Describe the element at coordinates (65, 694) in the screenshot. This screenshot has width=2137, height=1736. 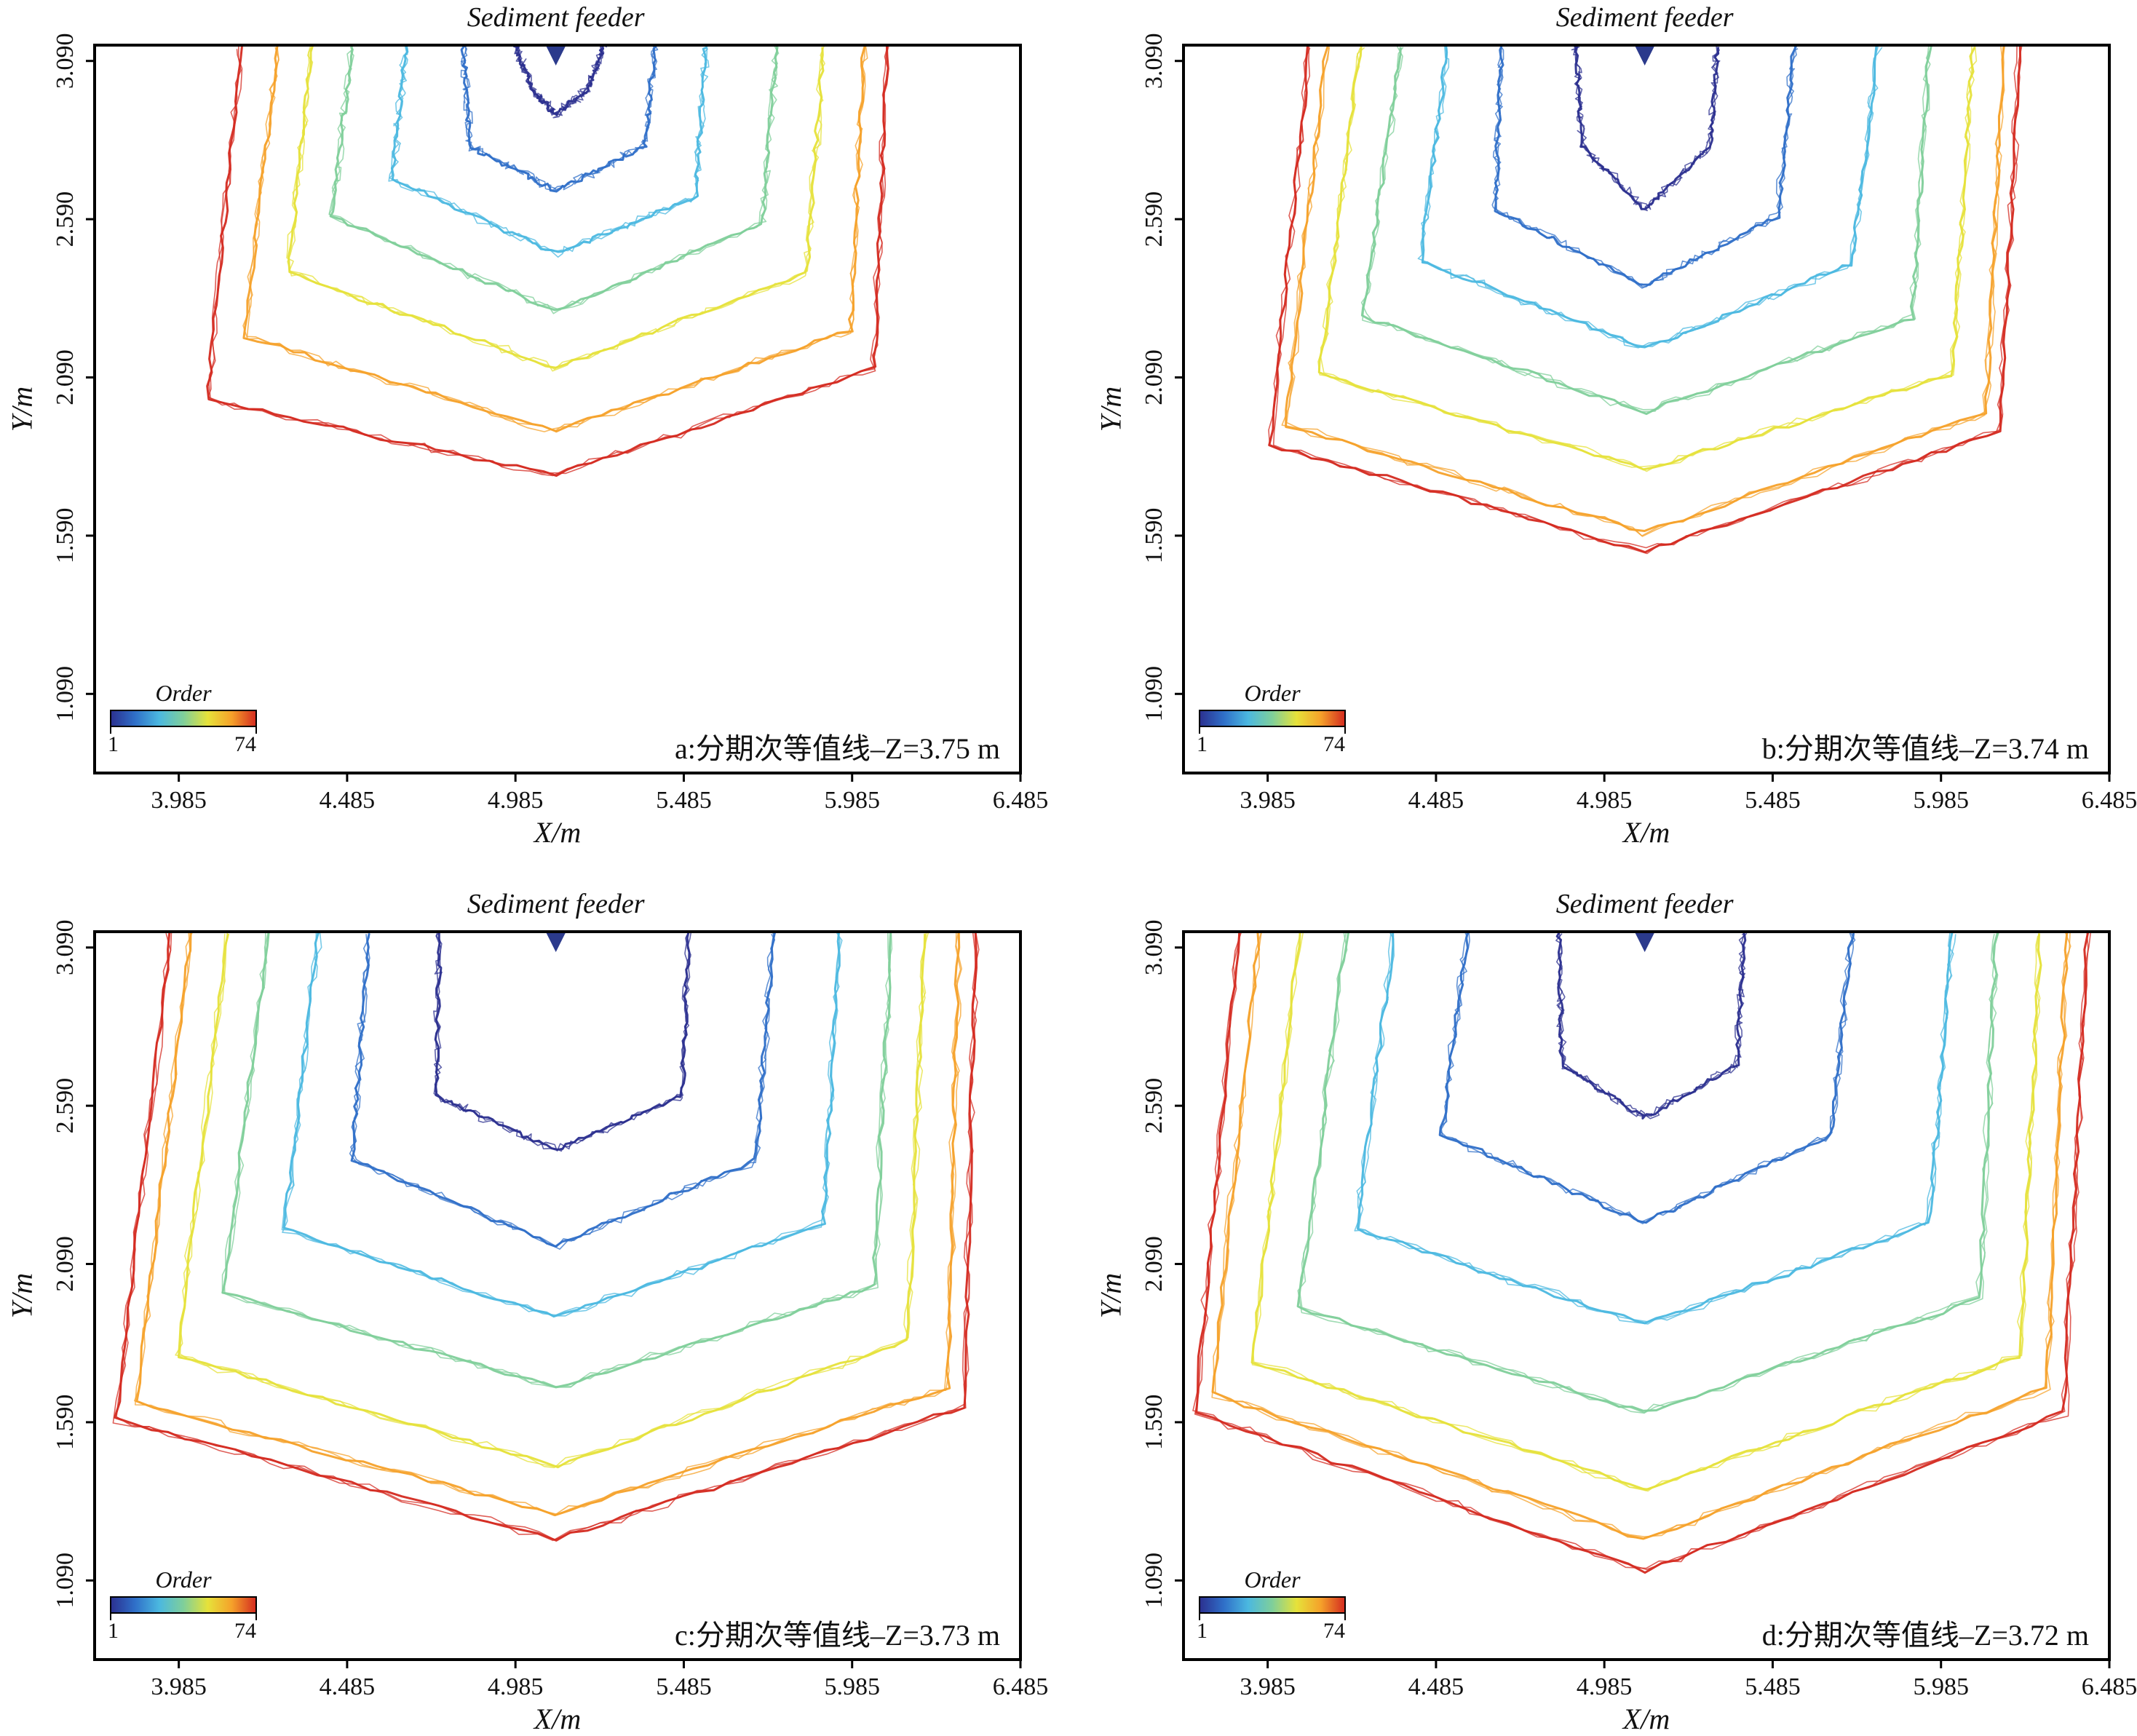
I see `y-tick-label: 1.090` at that location.